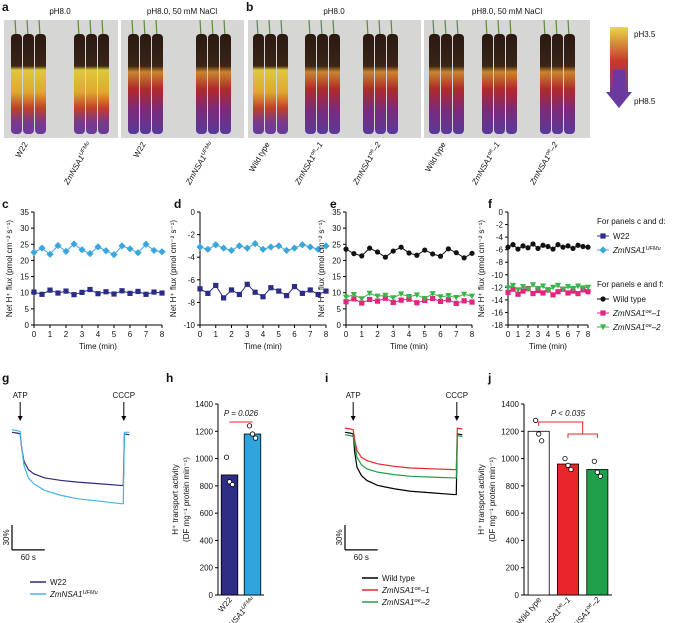  What do you see at coordinates (339, 309) in the screenshot?
I see `y-tick-label: 5` at bounding box center [339, 309].